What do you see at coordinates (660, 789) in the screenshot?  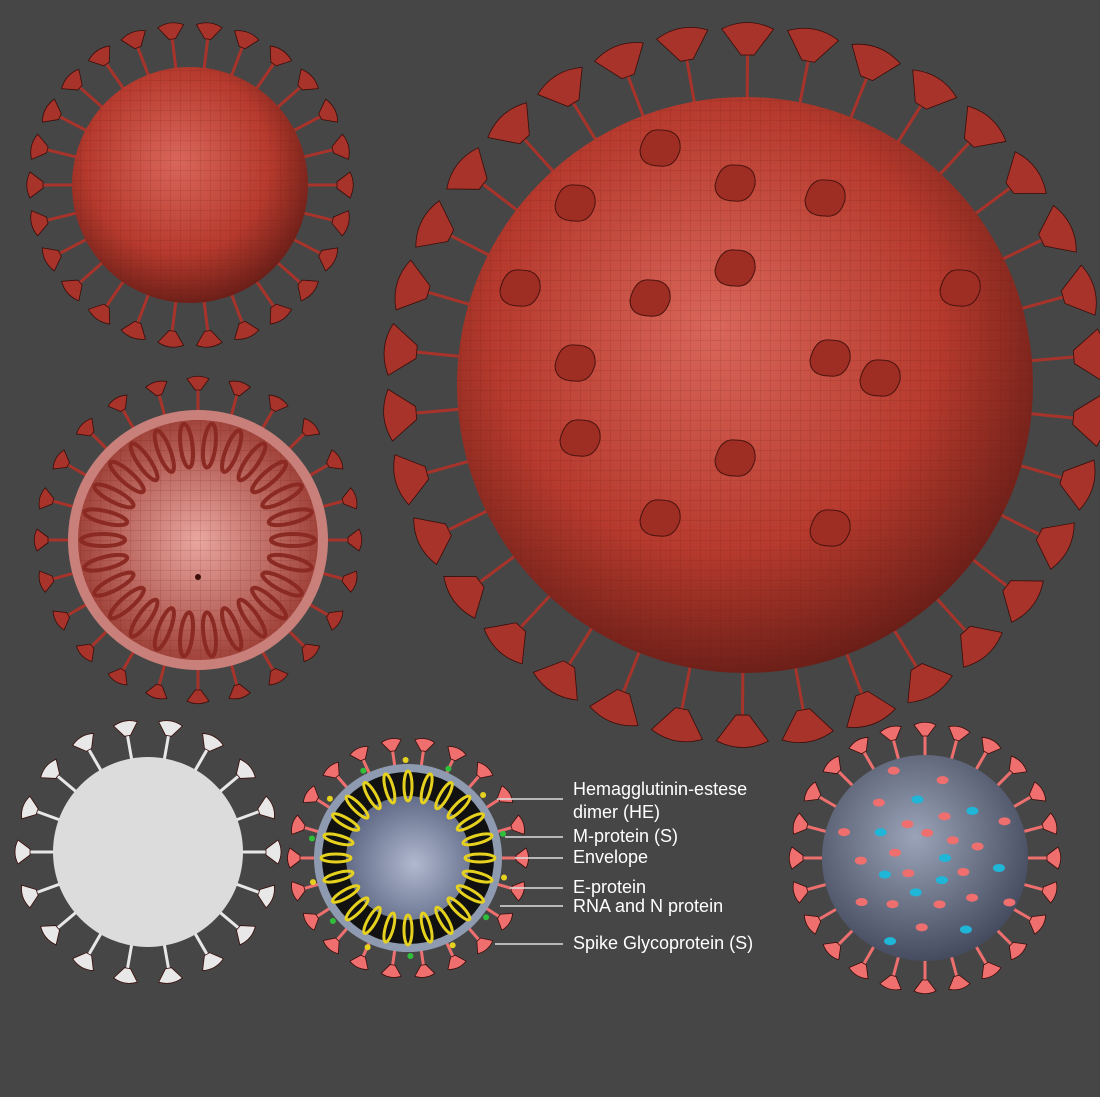 I see `label-hemagglutinin: Hemagglutinin-estese` at bounding box center [660, 789].